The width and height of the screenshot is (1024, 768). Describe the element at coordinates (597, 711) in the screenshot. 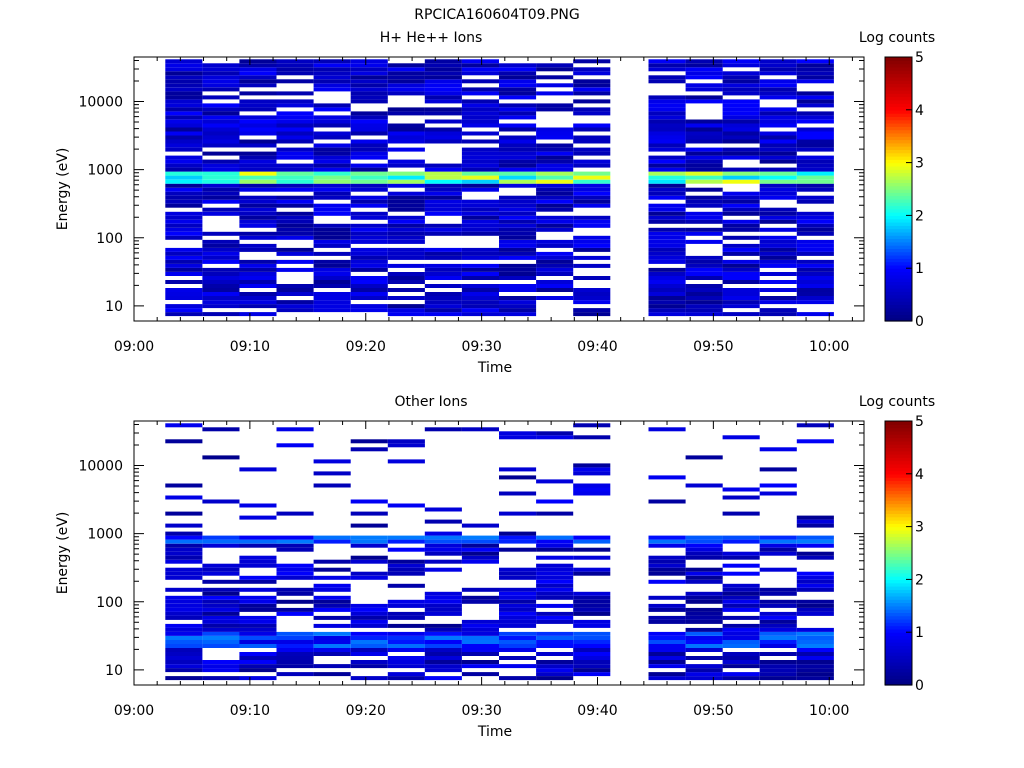

I see `x-tick-label: 09:40` at that location.